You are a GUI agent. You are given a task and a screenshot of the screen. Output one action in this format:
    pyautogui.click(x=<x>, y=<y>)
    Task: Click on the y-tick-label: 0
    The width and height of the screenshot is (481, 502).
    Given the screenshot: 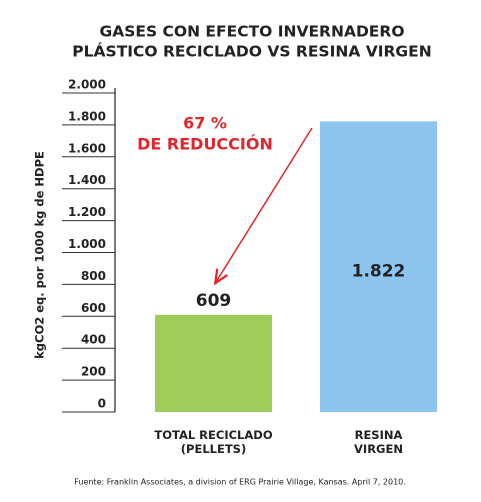 What is the action you would take?
    pyautogui.click(x=102, y=404)
    